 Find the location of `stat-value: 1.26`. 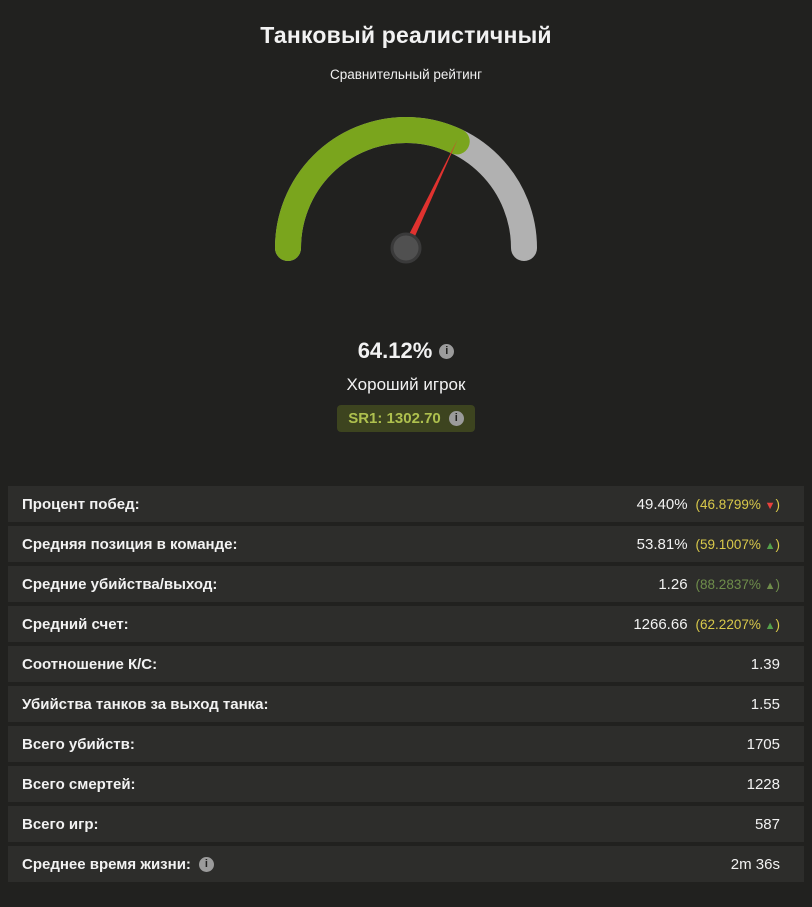

stat-value: 1.26 is located at coordinates (673, 584).